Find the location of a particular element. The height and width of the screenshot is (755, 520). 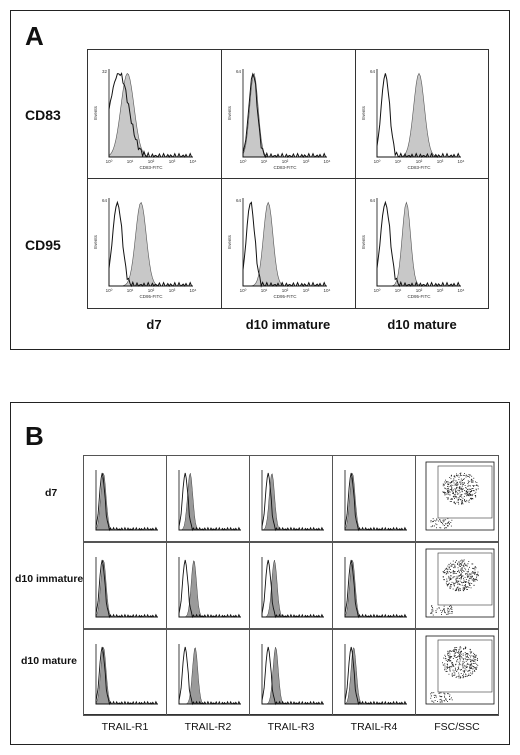

y-max-label: 32 is located at coordinates (105, 71).